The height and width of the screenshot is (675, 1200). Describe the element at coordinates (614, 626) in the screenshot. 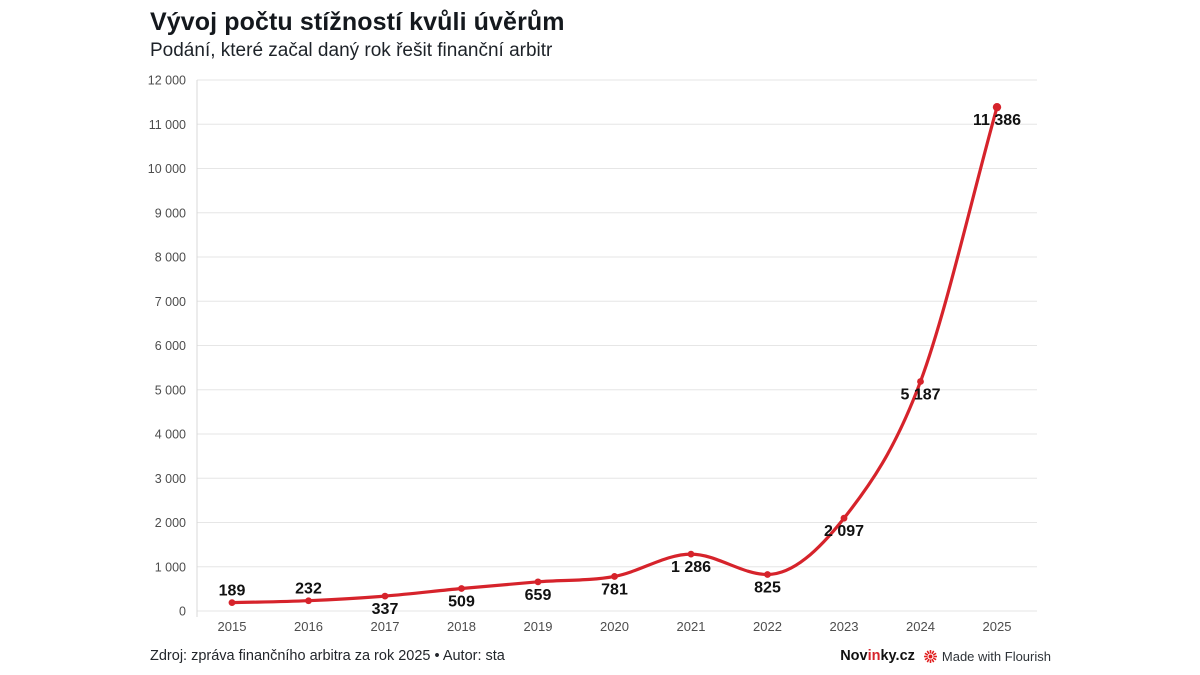

I see `x-axis-label: 2020` at that location.